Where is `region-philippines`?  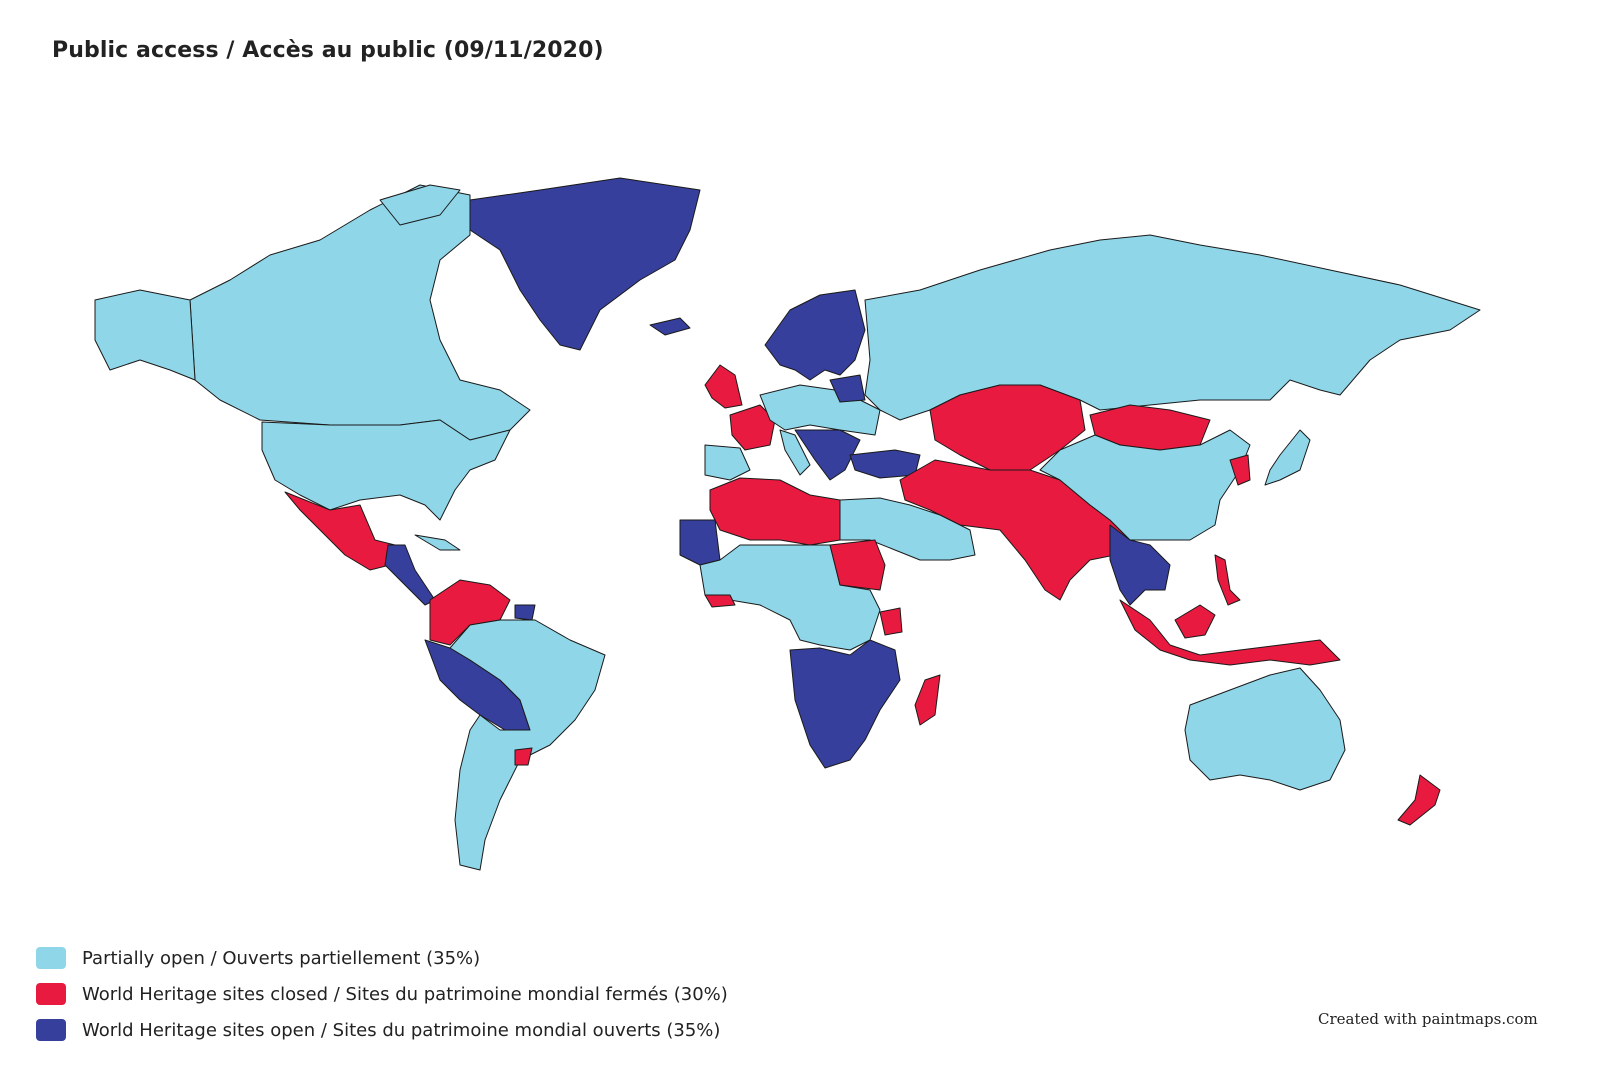
region-philippines is located at coordinates (1227, 580).